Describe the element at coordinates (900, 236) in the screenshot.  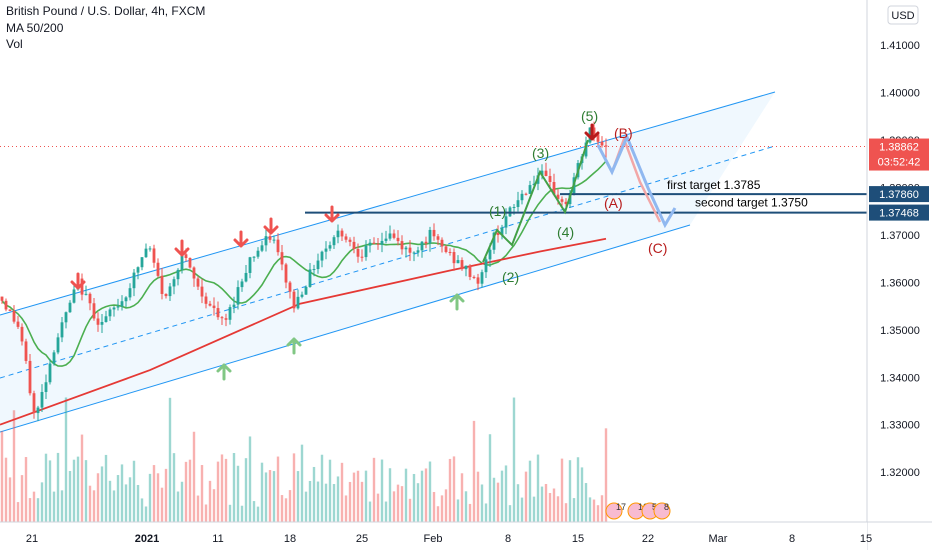
I see `y-tick-label: 1.37000` at that location.